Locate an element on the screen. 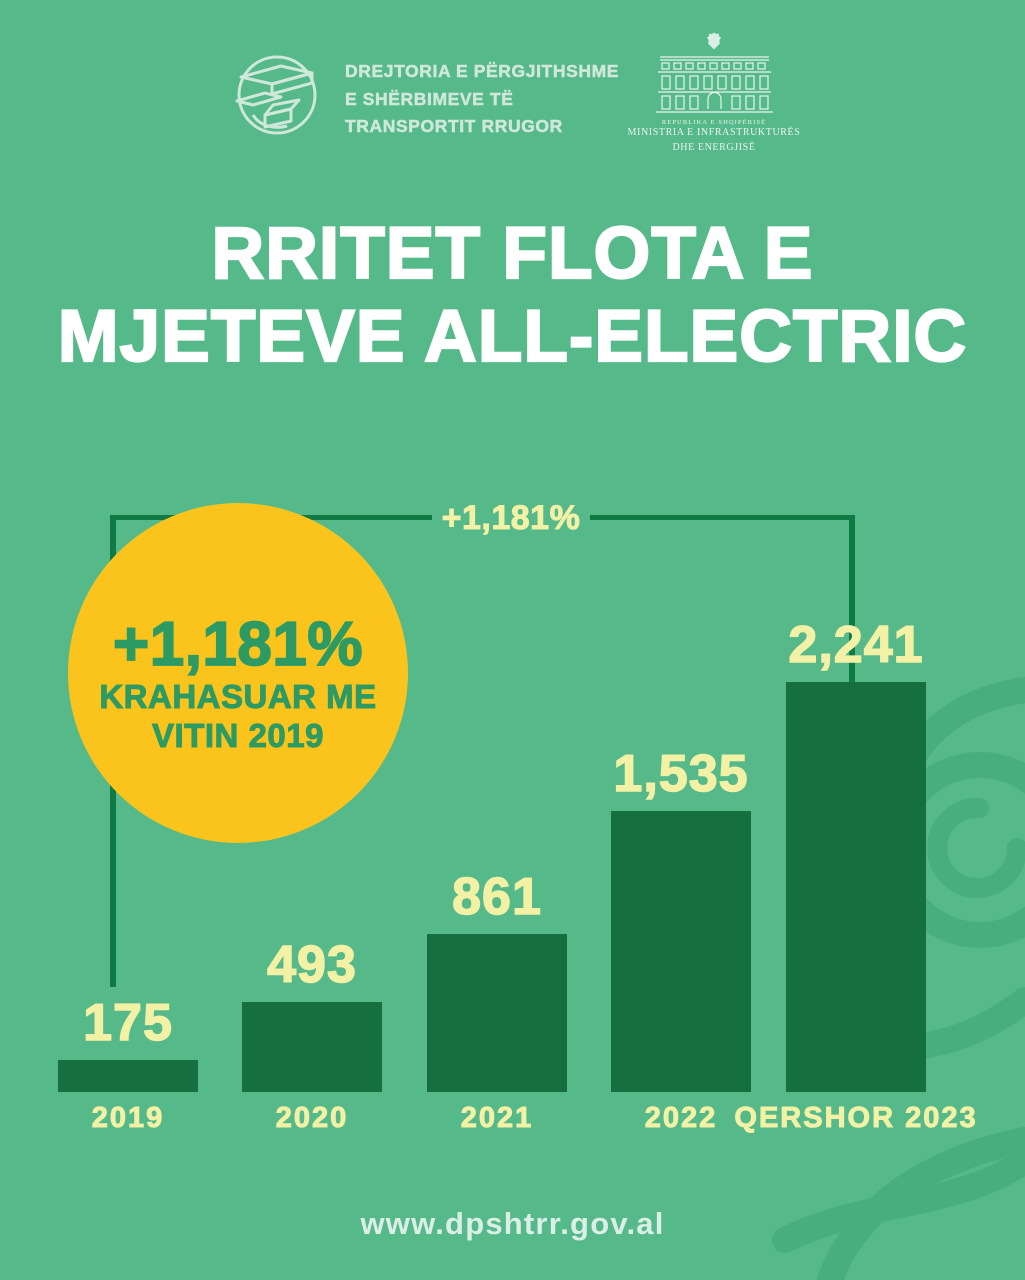 This screenshot has width=1025, height=1280. bar-year-label: QERSHOR 2023 is located at coordinates (856, 1118).